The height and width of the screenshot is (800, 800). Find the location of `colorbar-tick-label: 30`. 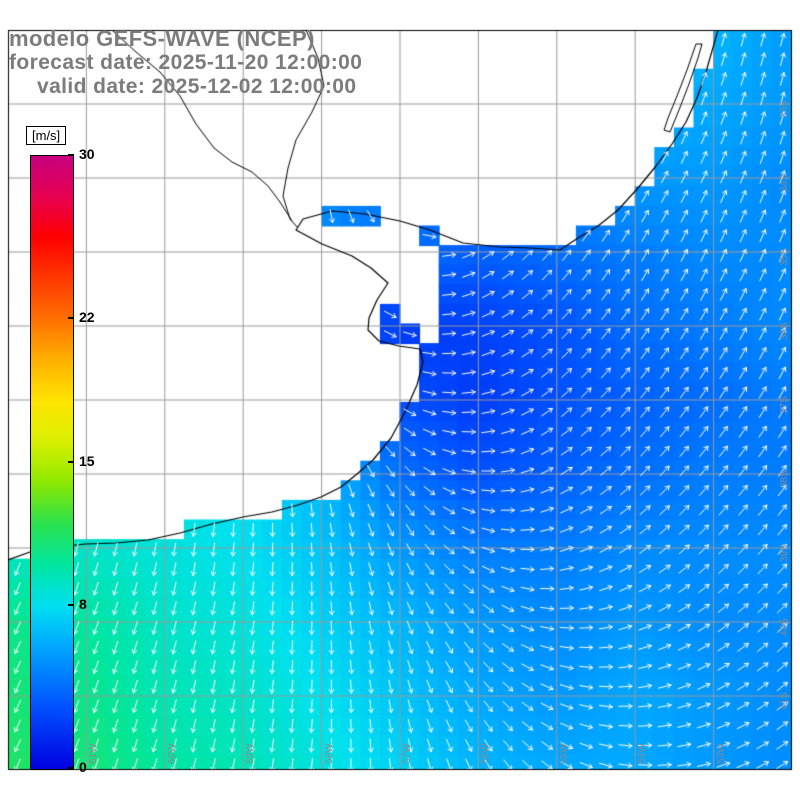

colorbar-tick-label: 30 is located at coordinates (87, 154).